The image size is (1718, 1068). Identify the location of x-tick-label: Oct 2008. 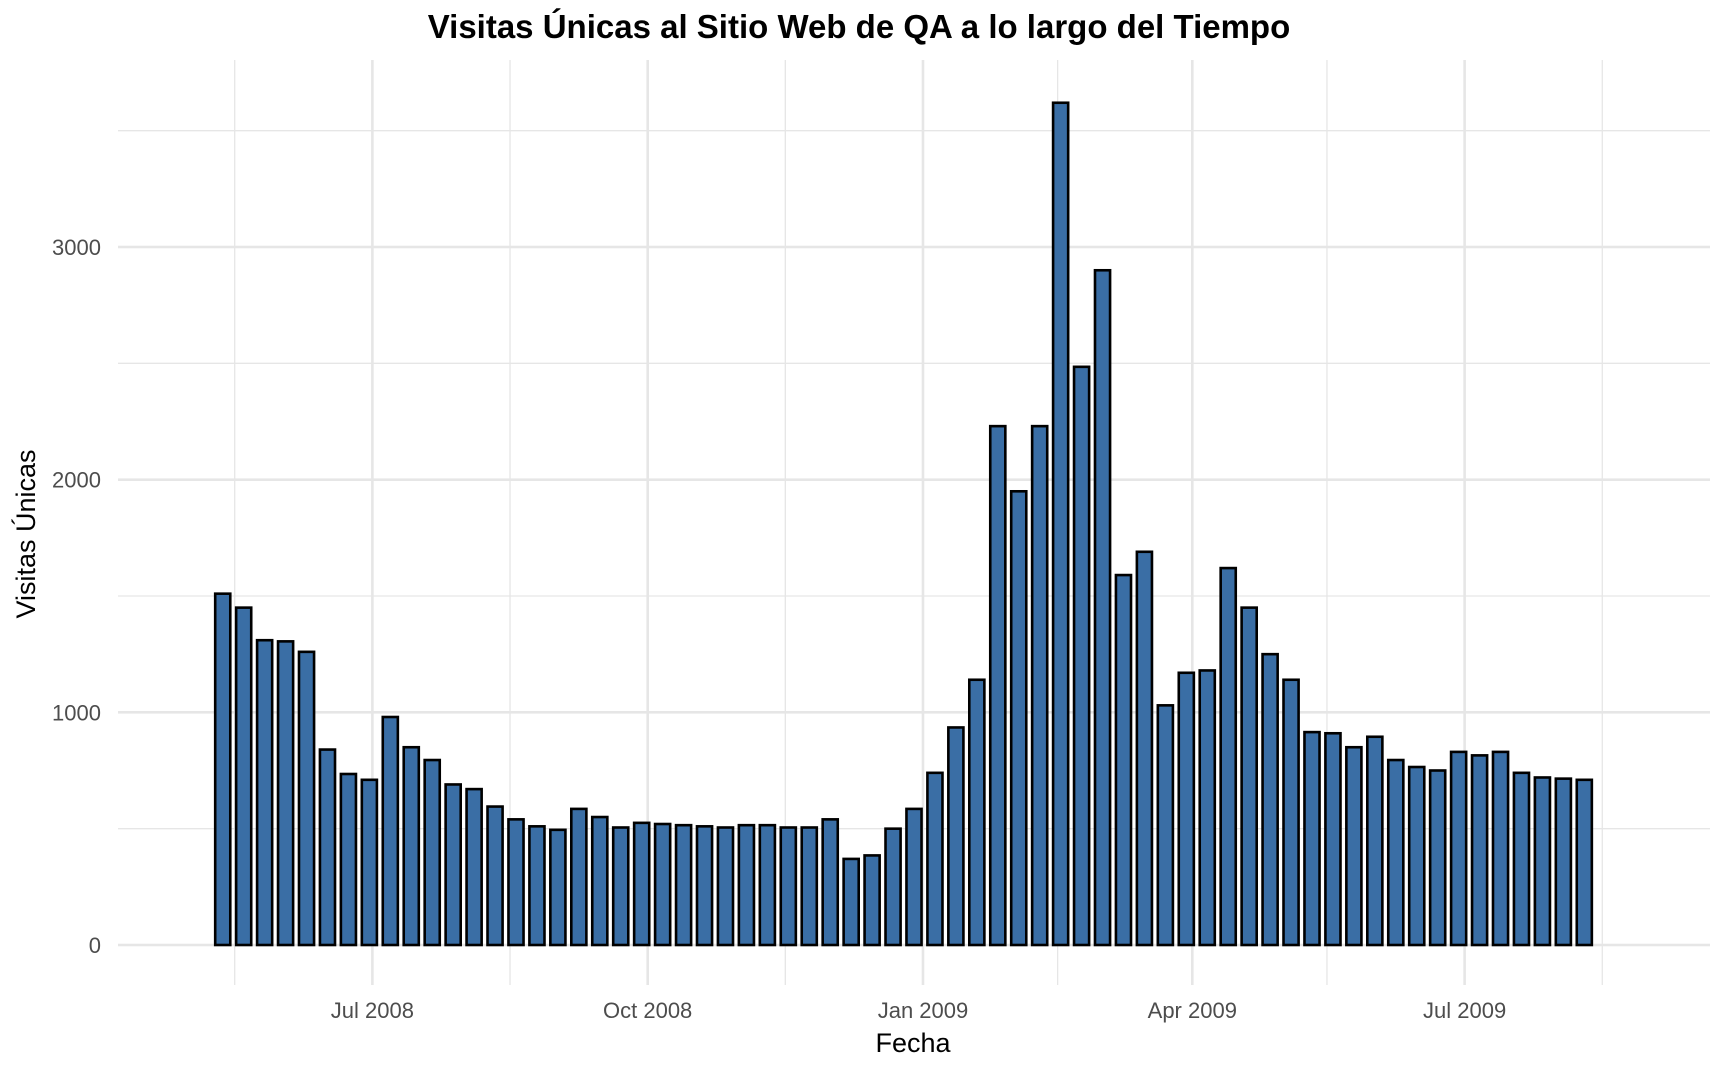
(647, 1010).